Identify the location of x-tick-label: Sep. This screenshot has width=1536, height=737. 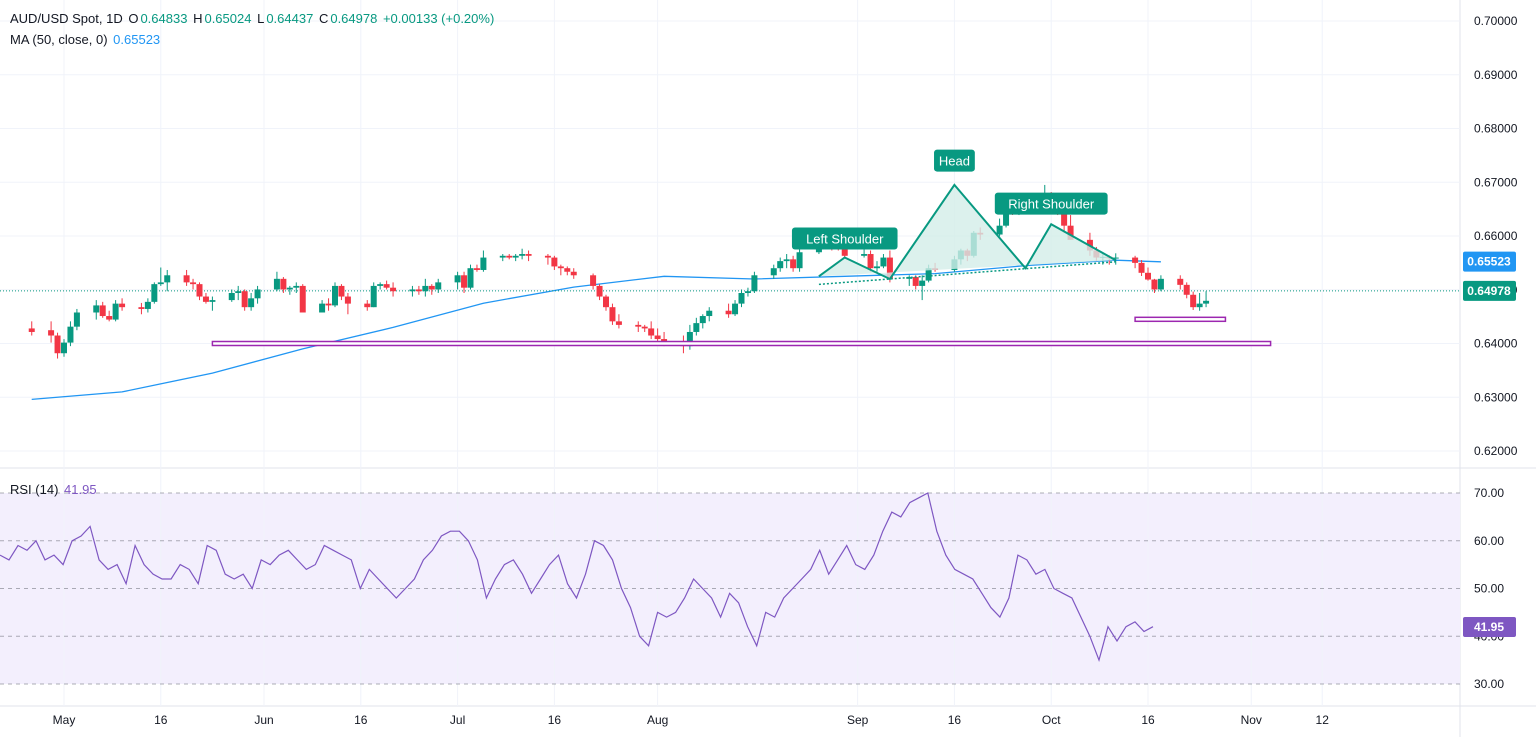
(858, 720).